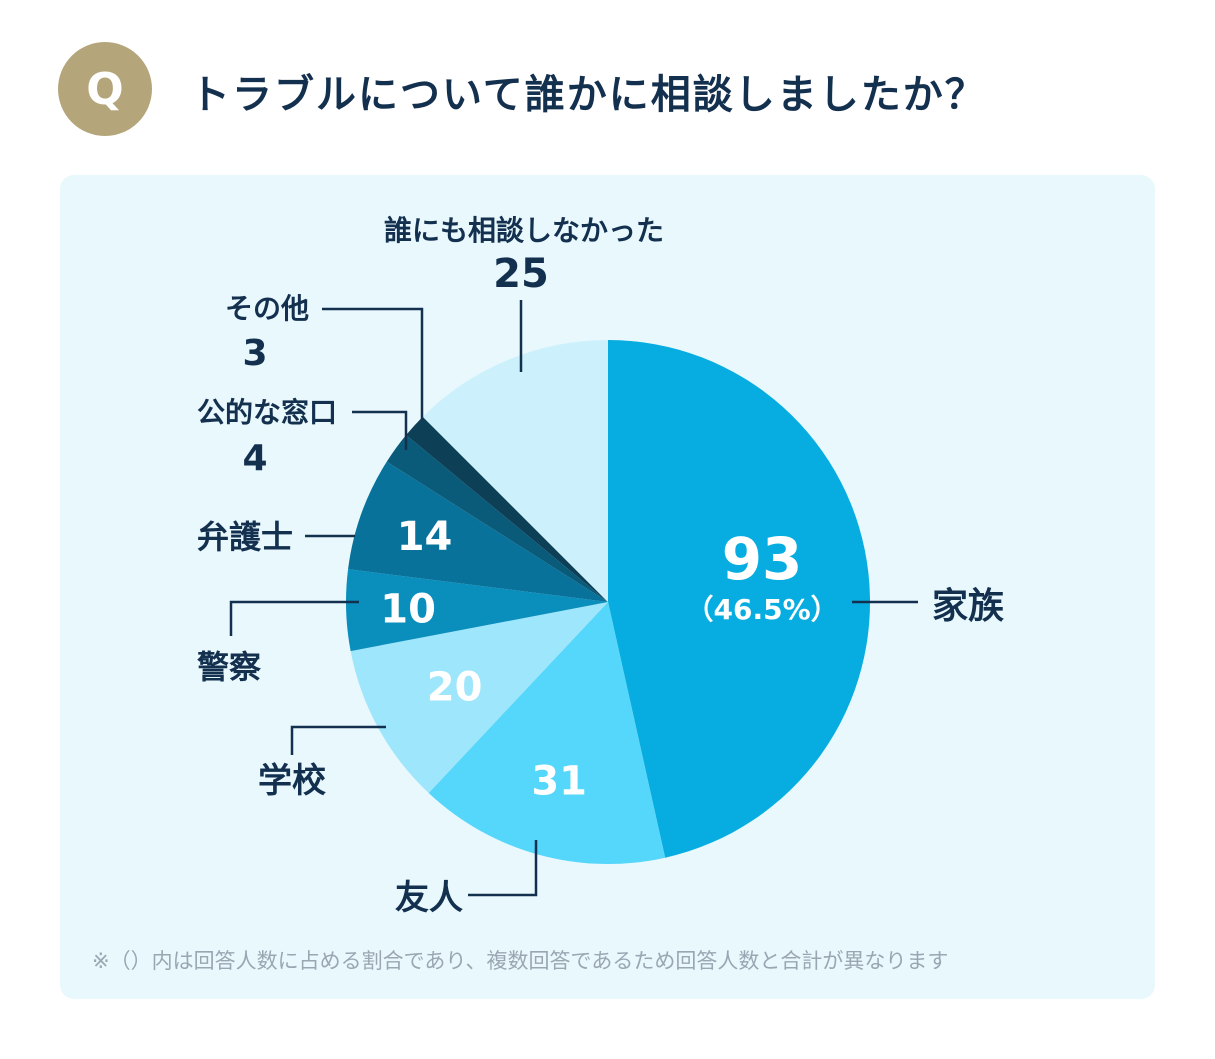 This screenshot has width=1215, height=1059. I want to click on value-label-6: 4, so click(254, 458).